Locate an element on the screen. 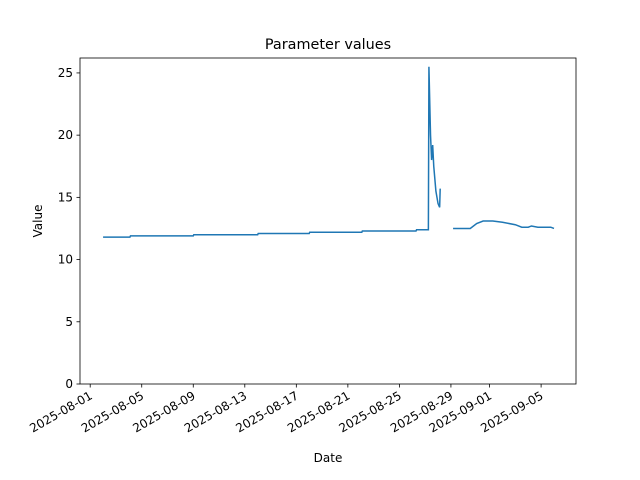 The height and width of the screenshot is (480, 640). y-tick-label: 0 is located at coordinates (69, 384).